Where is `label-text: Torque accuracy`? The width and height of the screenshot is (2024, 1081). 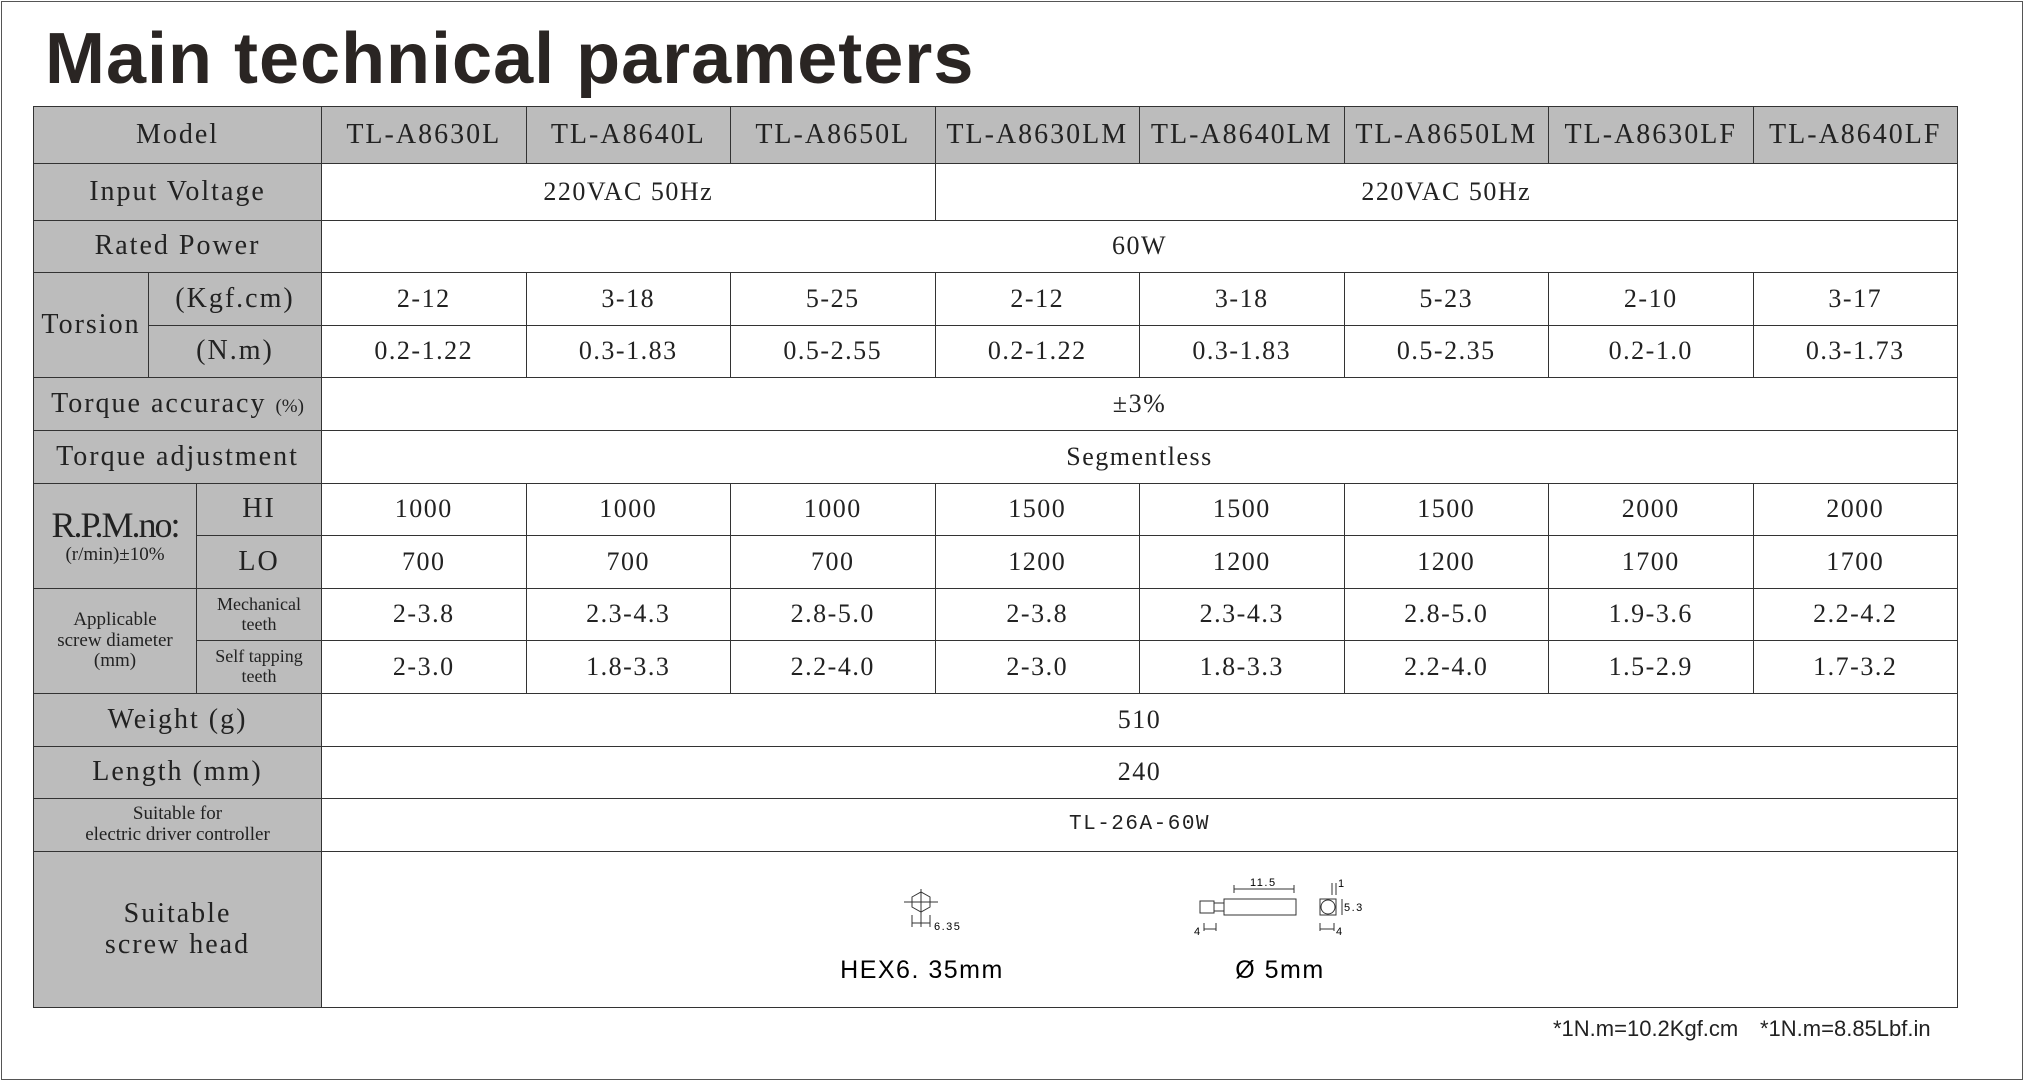 label-text: Torque accuracy is located at coordinates (159, 403).